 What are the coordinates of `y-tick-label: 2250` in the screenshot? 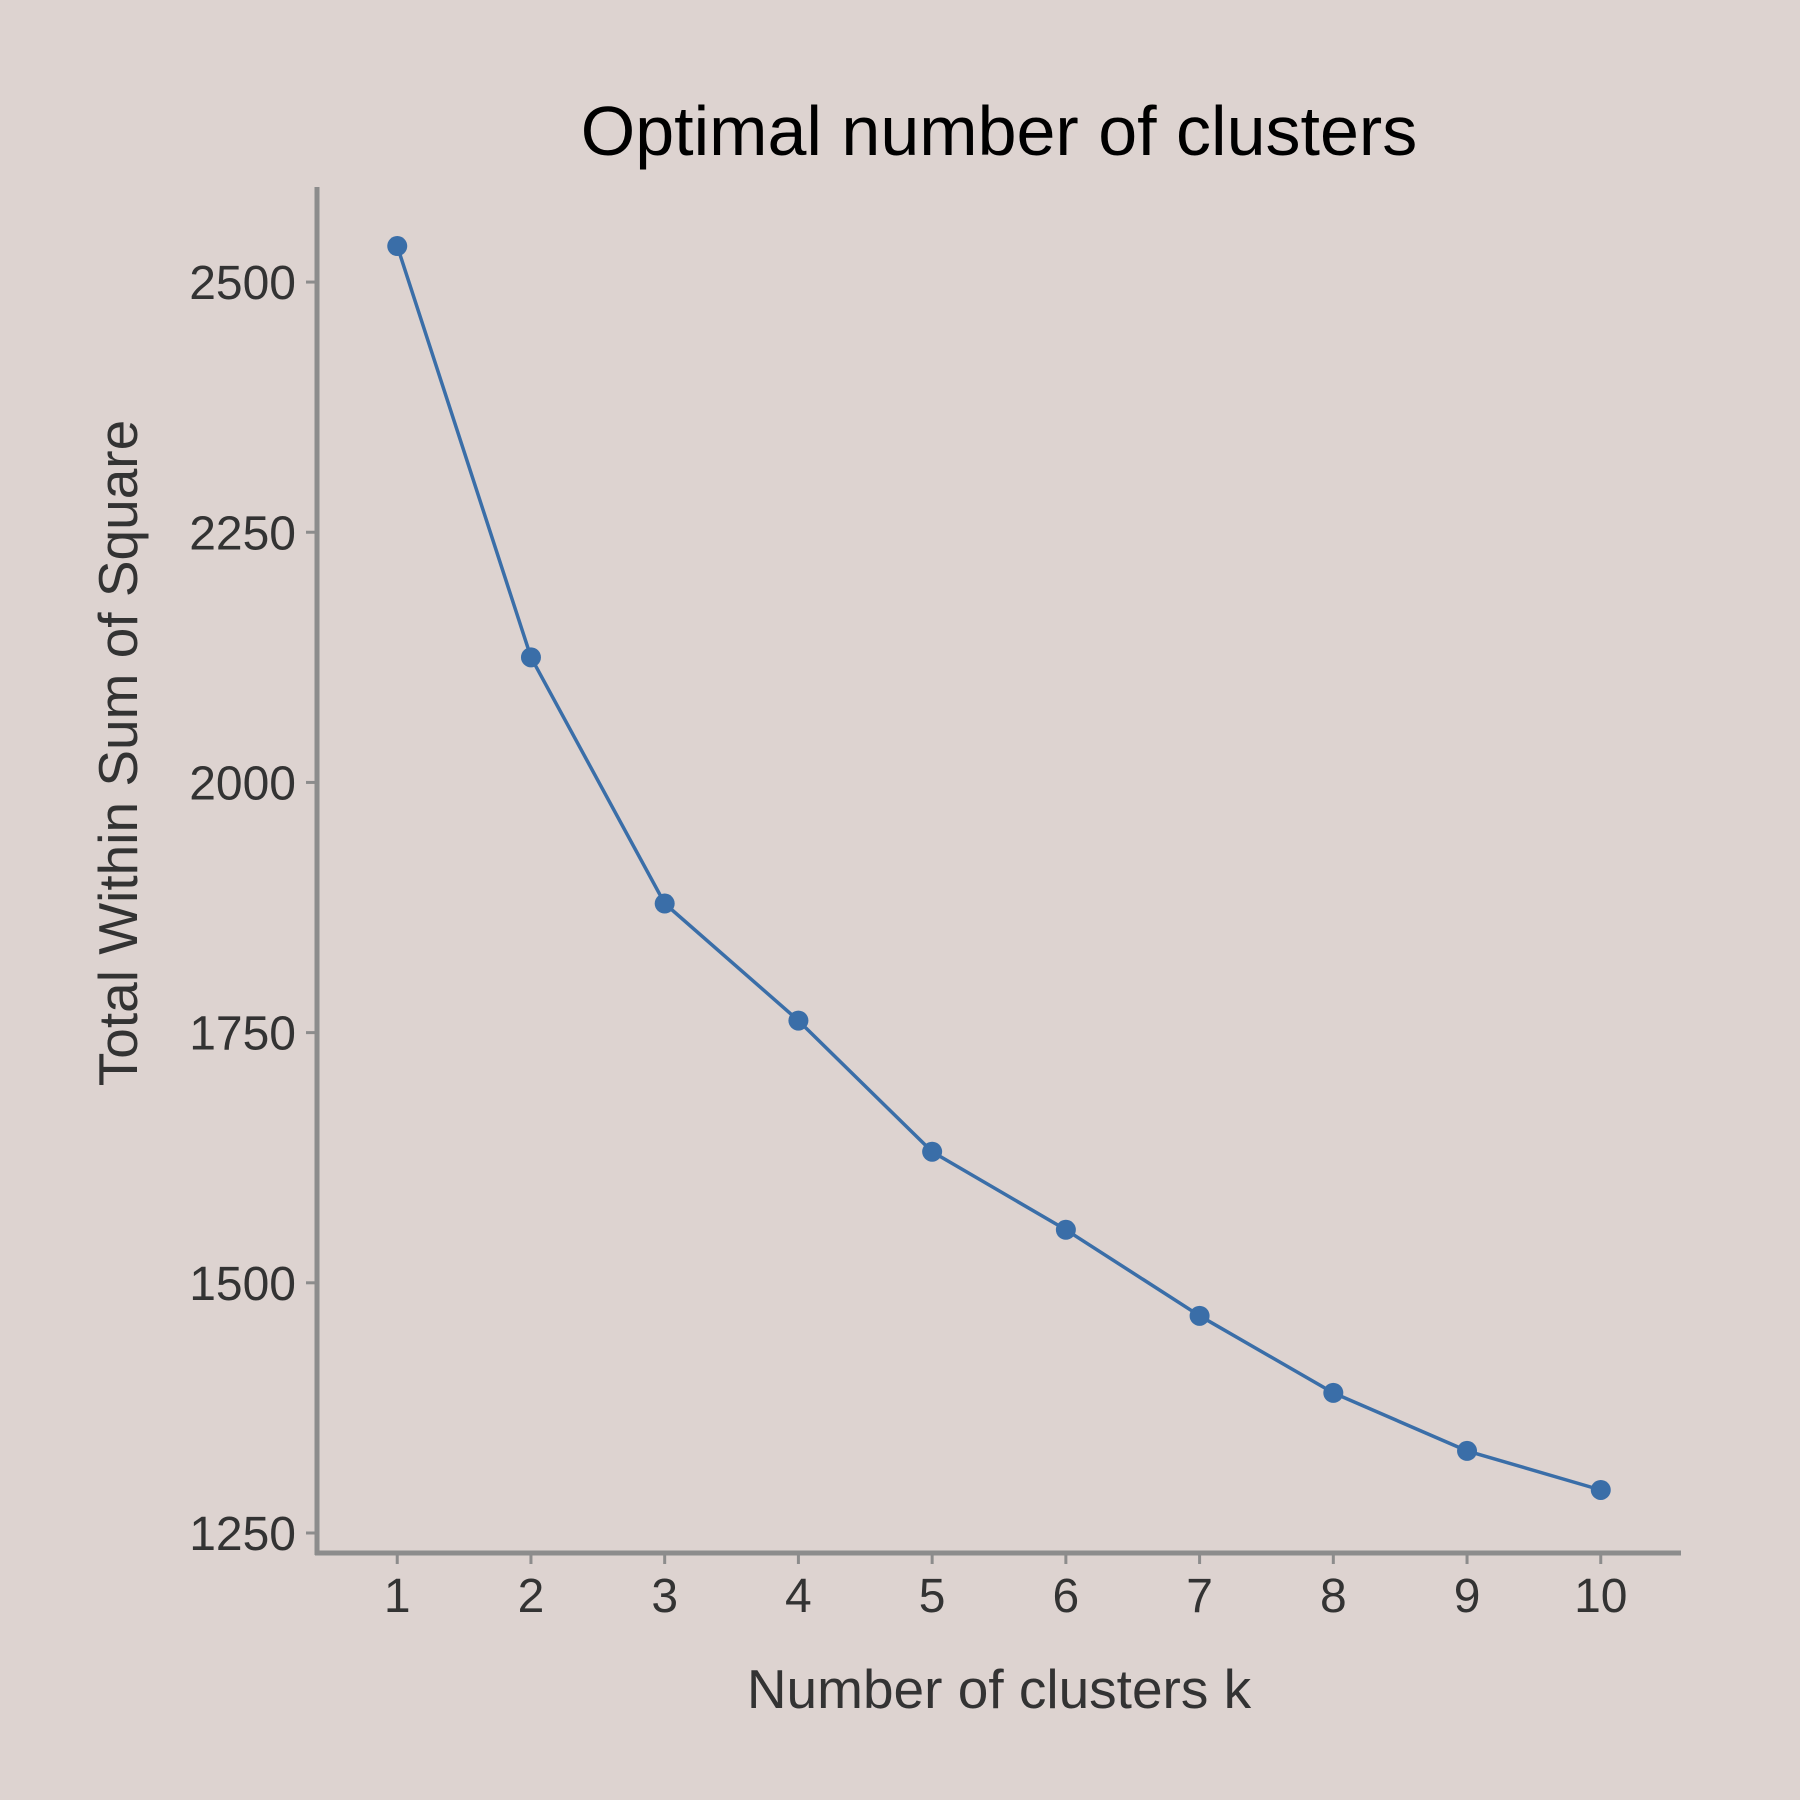 It's located at (242, 533).